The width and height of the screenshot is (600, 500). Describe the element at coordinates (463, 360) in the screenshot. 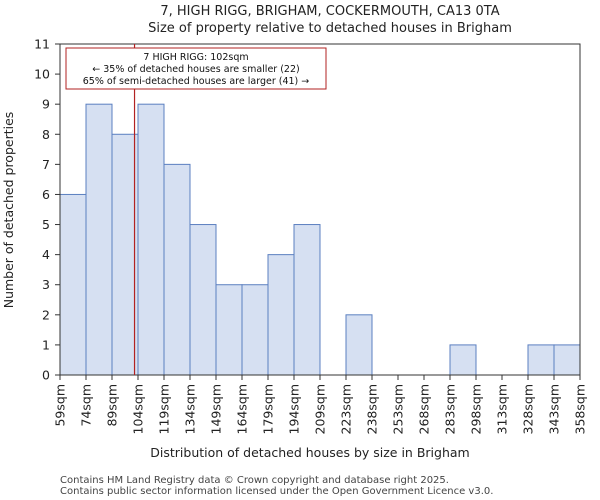

I see `bar-283sqm` at that location.